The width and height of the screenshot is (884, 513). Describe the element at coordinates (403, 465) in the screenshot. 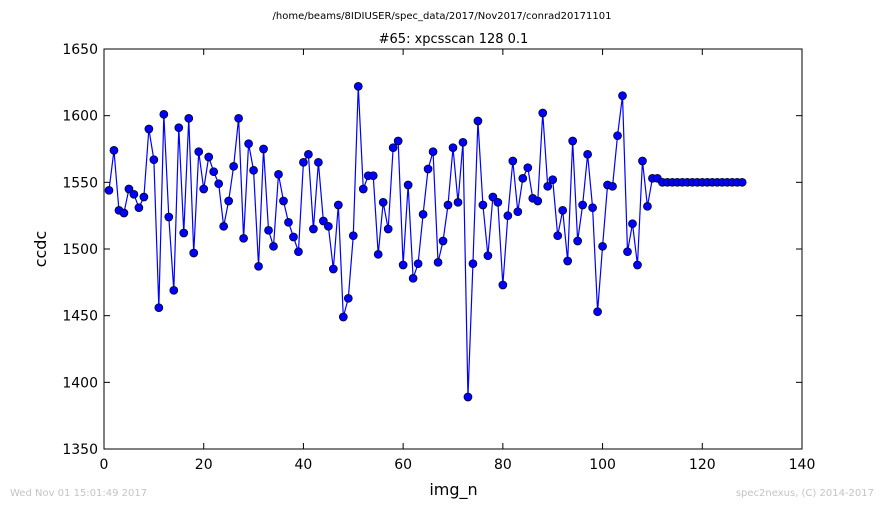

I see `x-tick-label: 60` at that location.